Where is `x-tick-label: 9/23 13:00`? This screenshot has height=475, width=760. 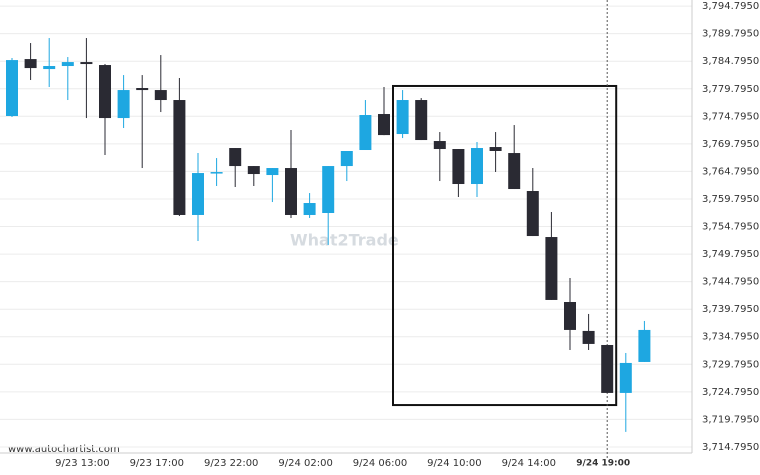 x-tick-label: 9/23 13:00 is located at coordinates (82, 463).